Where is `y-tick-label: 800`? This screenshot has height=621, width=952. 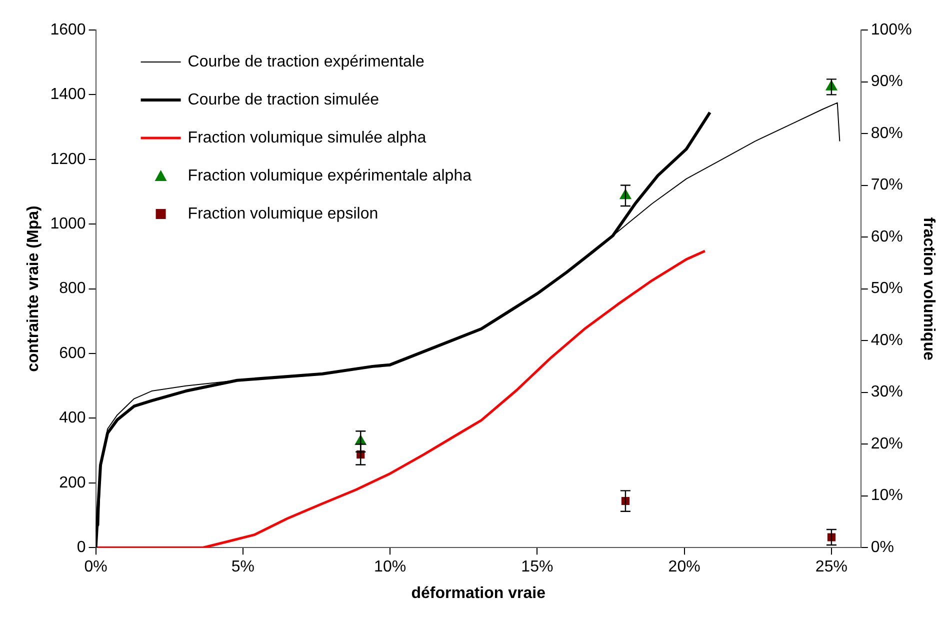
y-tick-label: 800 is located at coordinates (72, 289).